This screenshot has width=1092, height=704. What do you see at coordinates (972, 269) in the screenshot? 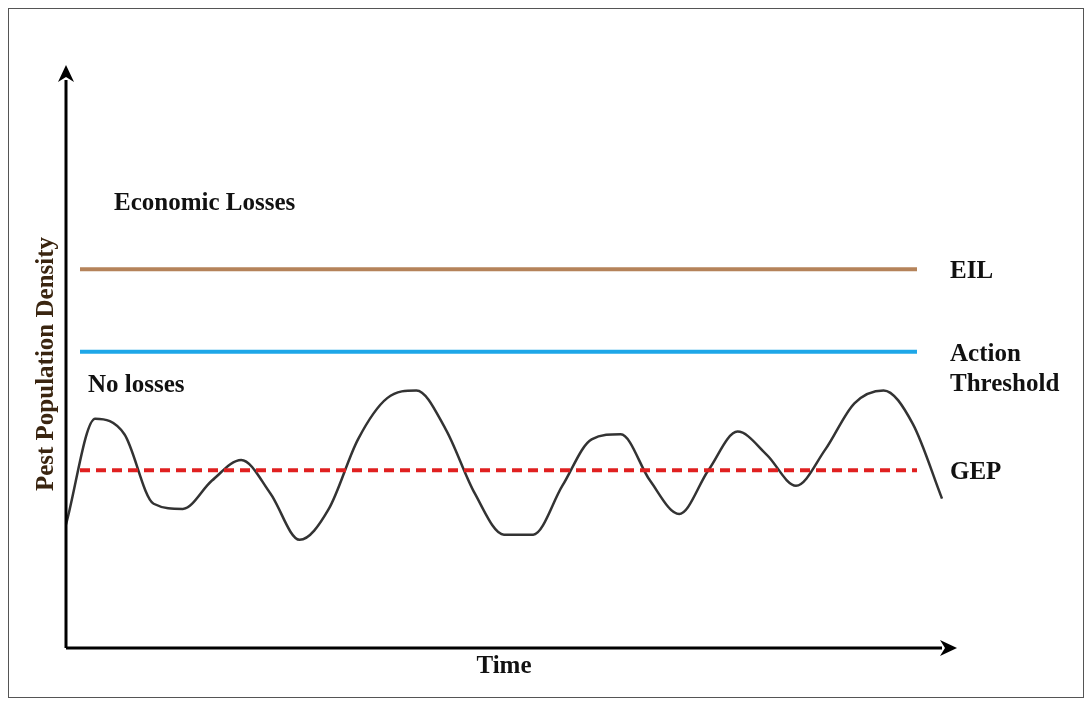
I see `ref-line-label: EIL` at bounding box center [972, 269].